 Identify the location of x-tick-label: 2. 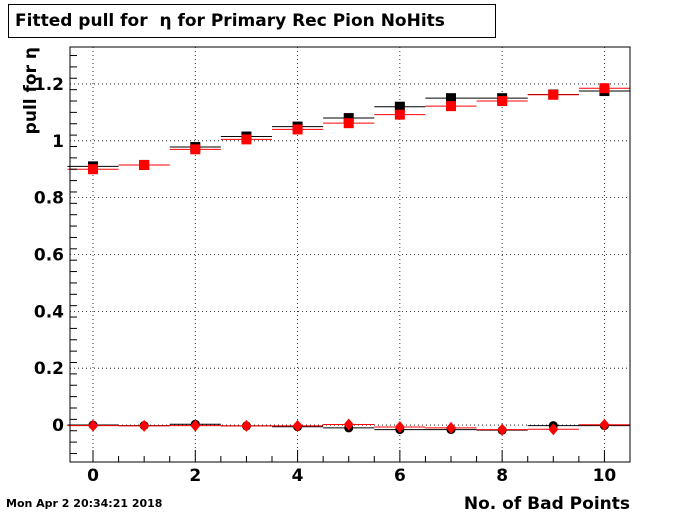
(195, 476).